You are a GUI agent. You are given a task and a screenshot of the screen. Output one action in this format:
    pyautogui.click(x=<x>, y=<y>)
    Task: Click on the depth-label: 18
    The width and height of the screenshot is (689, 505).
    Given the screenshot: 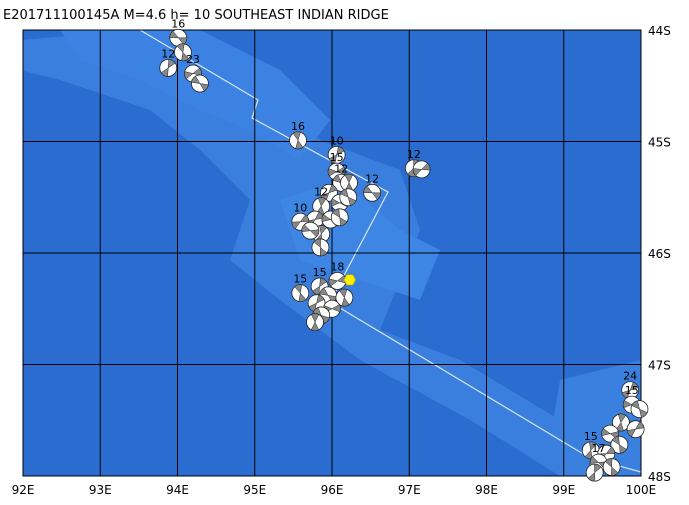 What is the action you would take?
    pyautogui.click(x=337, y=266)
    